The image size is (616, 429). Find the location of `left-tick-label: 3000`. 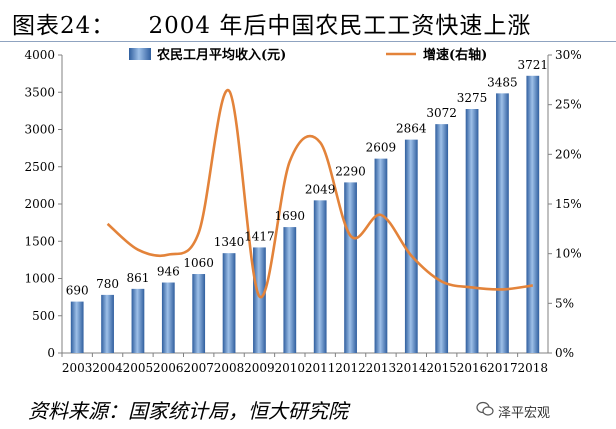

left-tick-label: 3000 is located at coordinates (39, 130).